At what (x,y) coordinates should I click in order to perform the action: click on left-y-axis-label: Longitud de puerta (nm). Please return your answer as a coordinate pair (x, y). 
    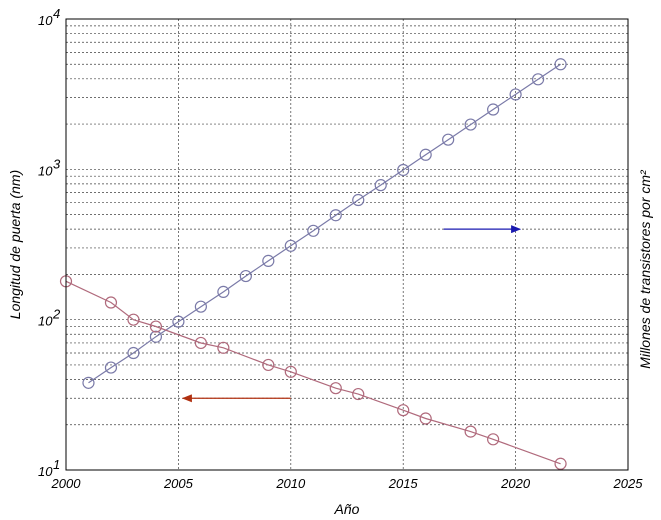
    Looking at the image, I should click on (15, 244).